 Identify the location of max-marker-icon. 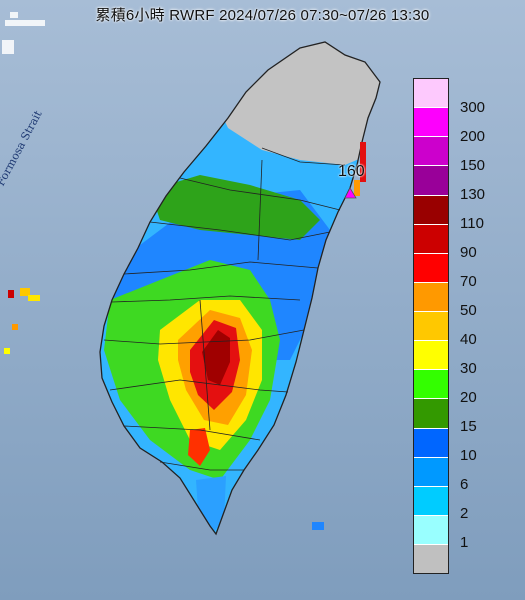
(350, 193).